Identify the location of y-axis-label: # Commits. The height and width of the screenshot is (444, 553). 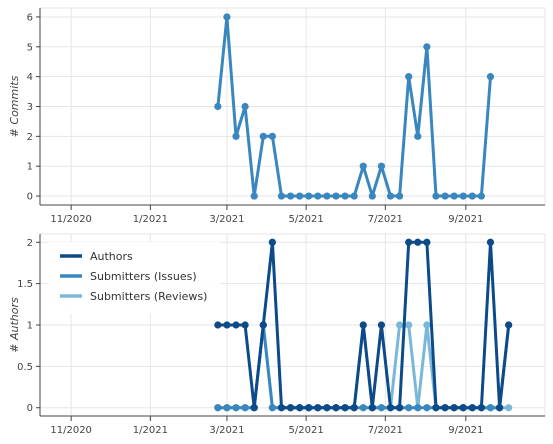
(14, 106).